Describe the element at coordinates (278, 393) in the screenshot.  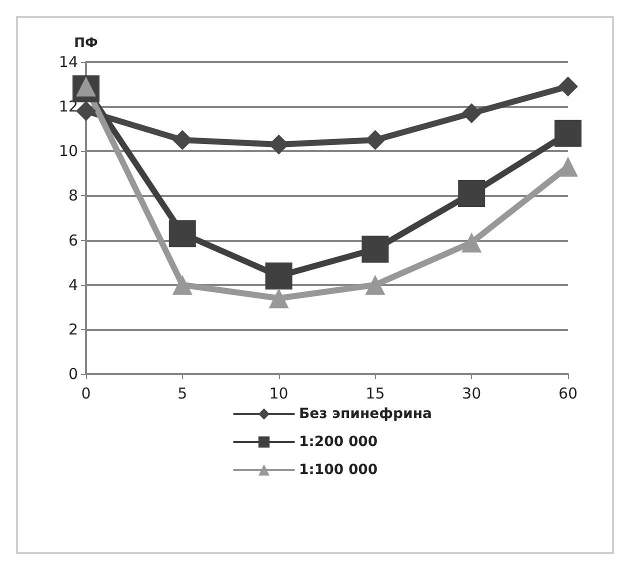
I see `x-tick-label: 10` at that location.